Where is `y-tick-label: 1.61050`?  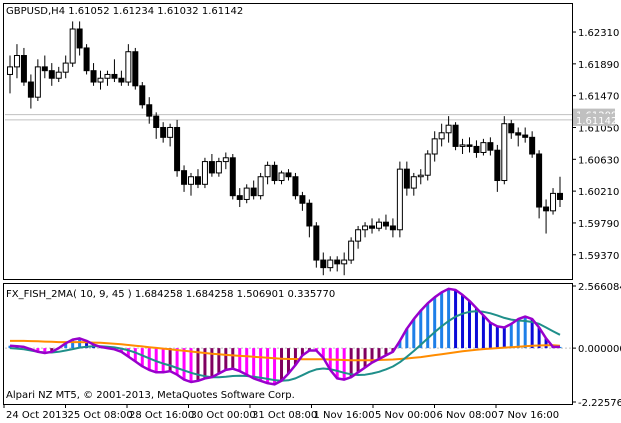
y-tick-label: 1.61050 is located at coordinates (598, 128).